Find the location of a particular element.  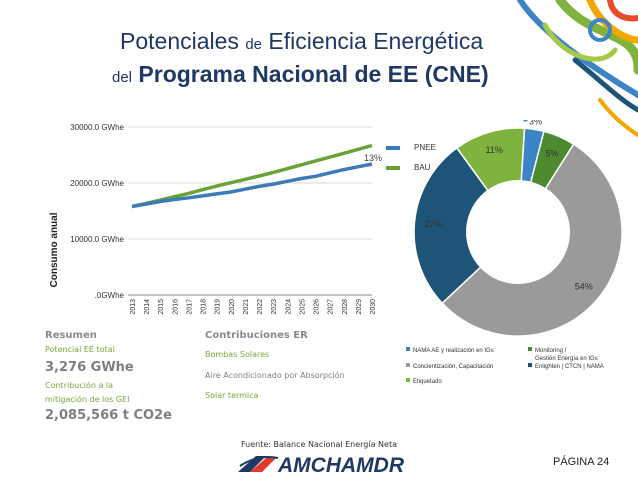

slide-title-line2: del Programa Nacional de EE (CNE) is located at coordinates (300, 74).